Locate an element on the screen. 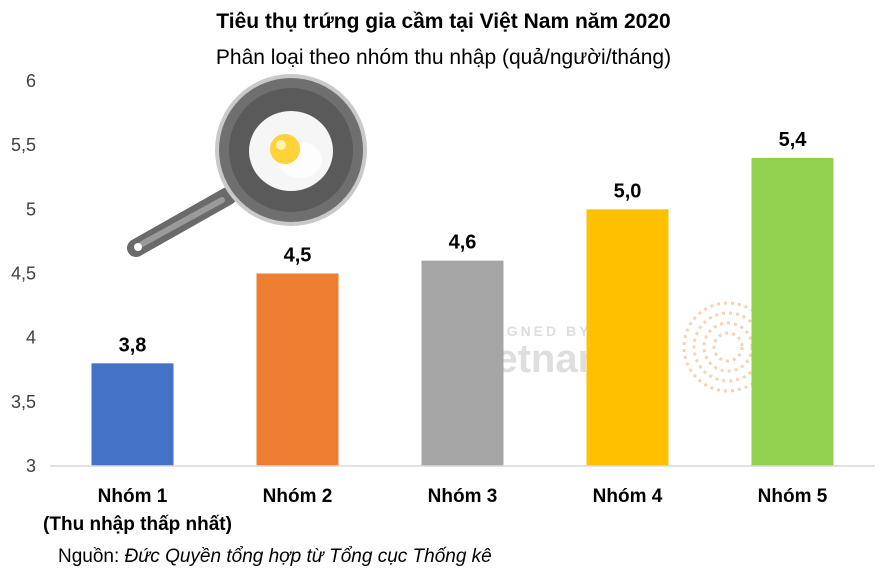  x-tick-label: Nhóm 2 is located at coordinates (298, 496).